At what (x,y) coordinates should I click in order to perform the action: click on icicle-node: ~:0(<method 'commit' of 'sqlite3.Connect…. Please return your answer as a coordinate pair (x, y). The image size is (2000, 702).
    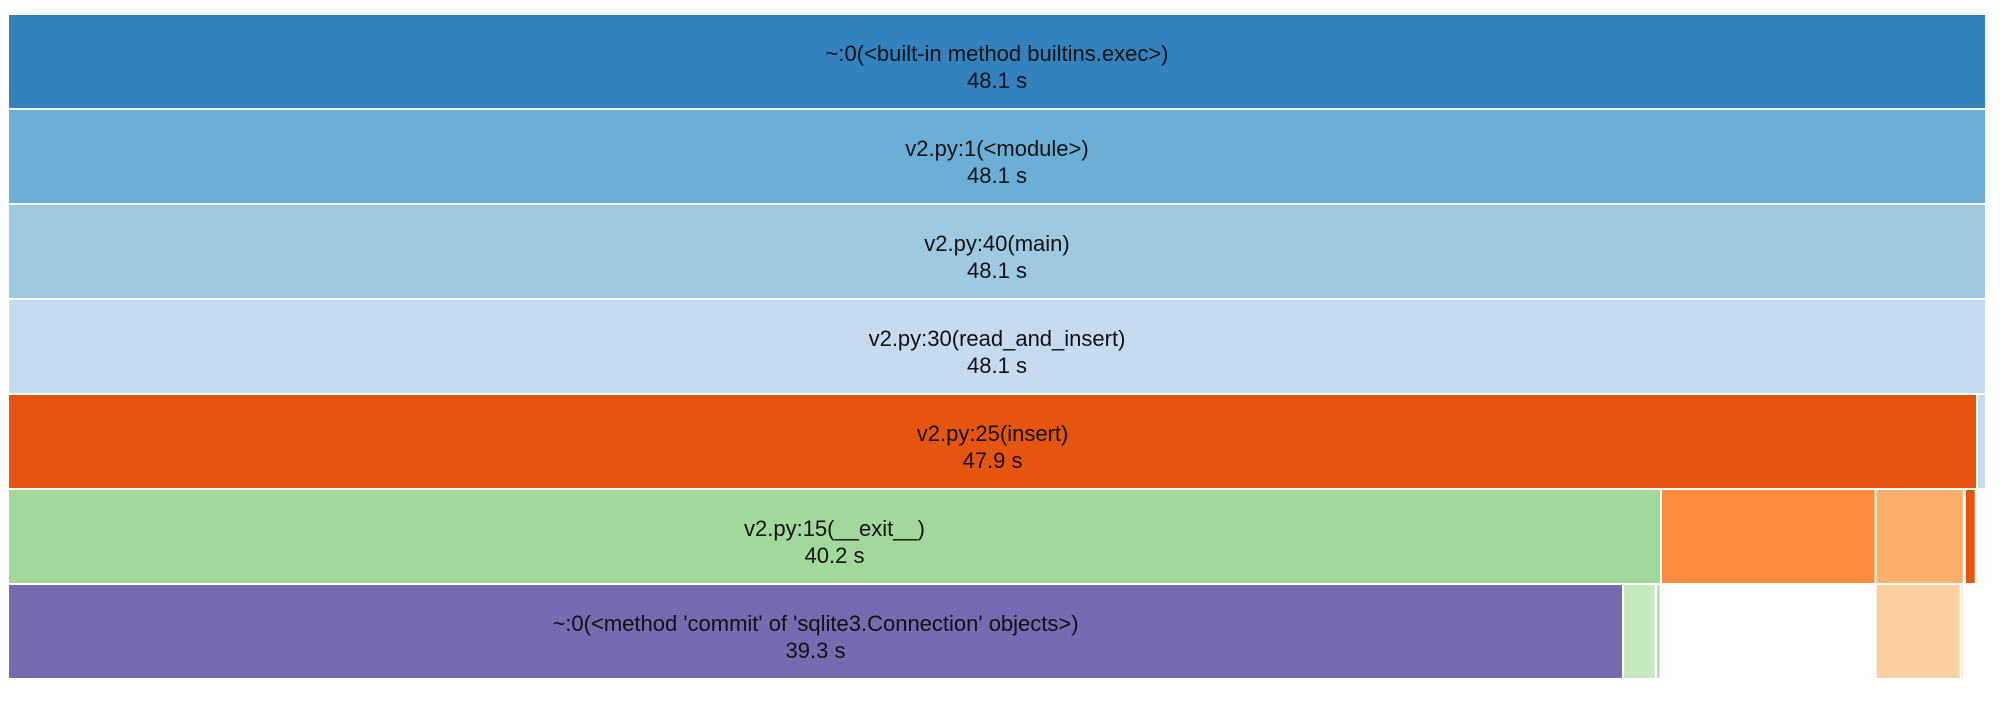
    Looking at the image, I should click on (816, 631).